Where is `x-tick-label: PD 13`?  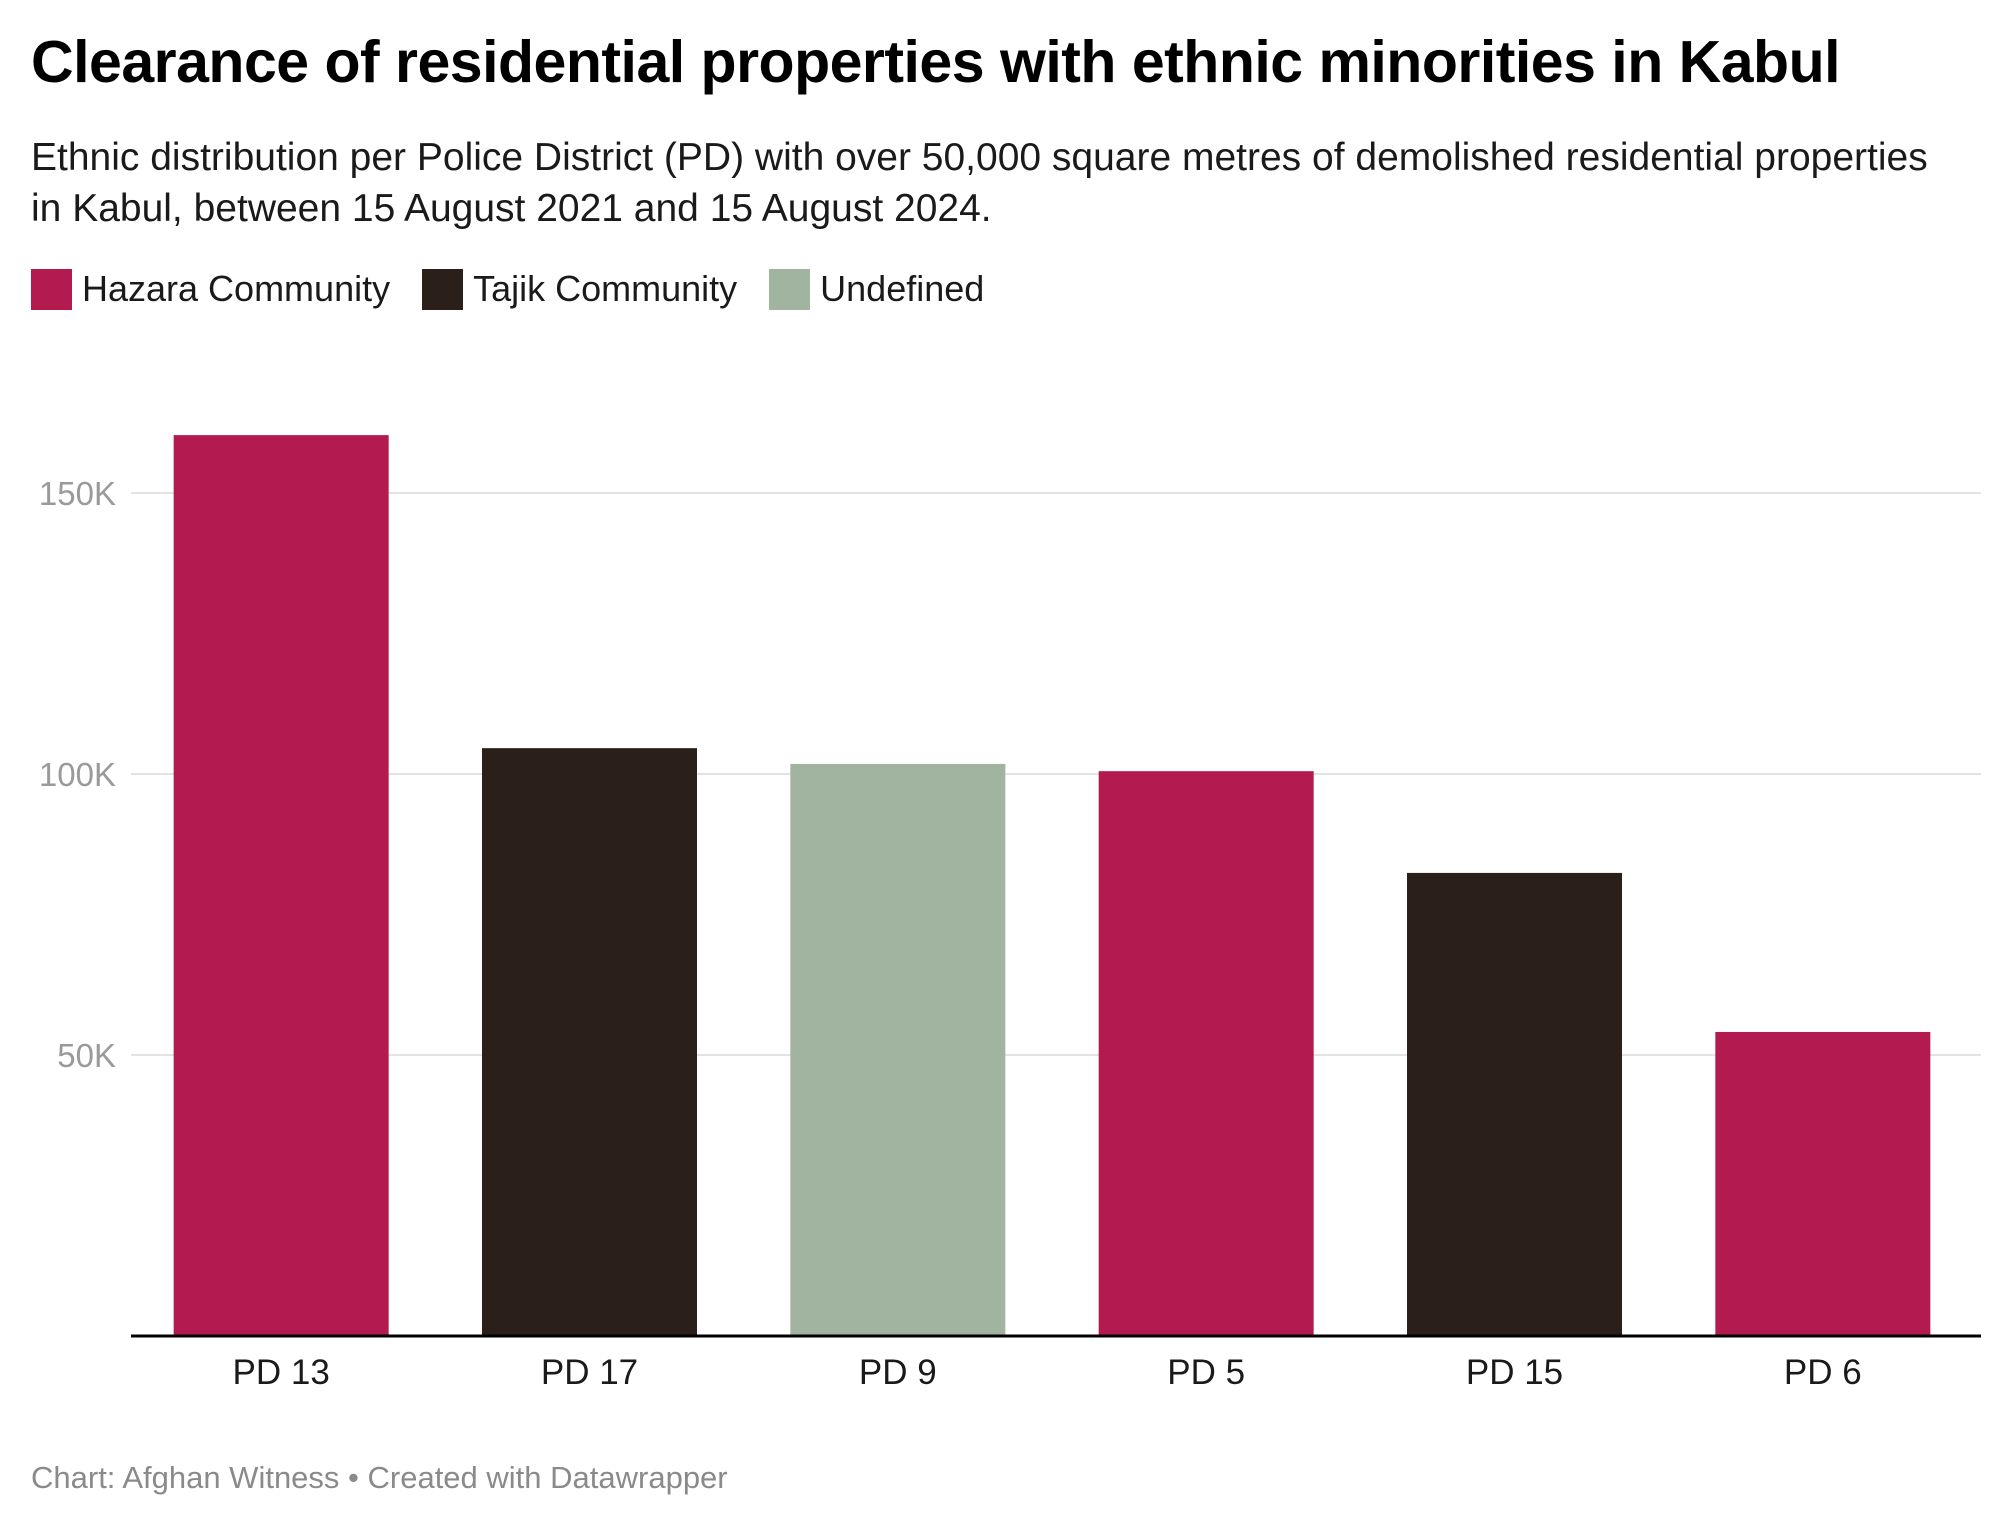
x-tick-label: PD 13 is located at coordinates (281, 1372).